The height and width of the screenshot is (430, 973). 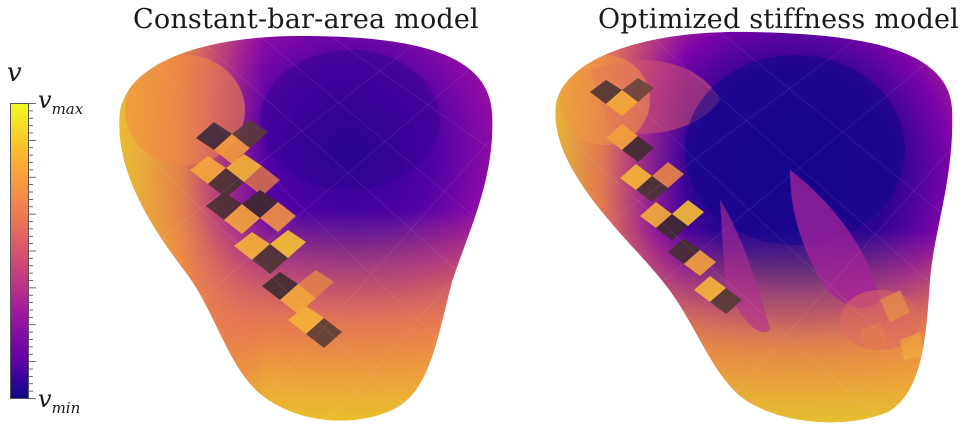 What do you see at coordinates (666, 196) in the screenshot?
I see `right-facet-band` at bounding box center [666, 196].